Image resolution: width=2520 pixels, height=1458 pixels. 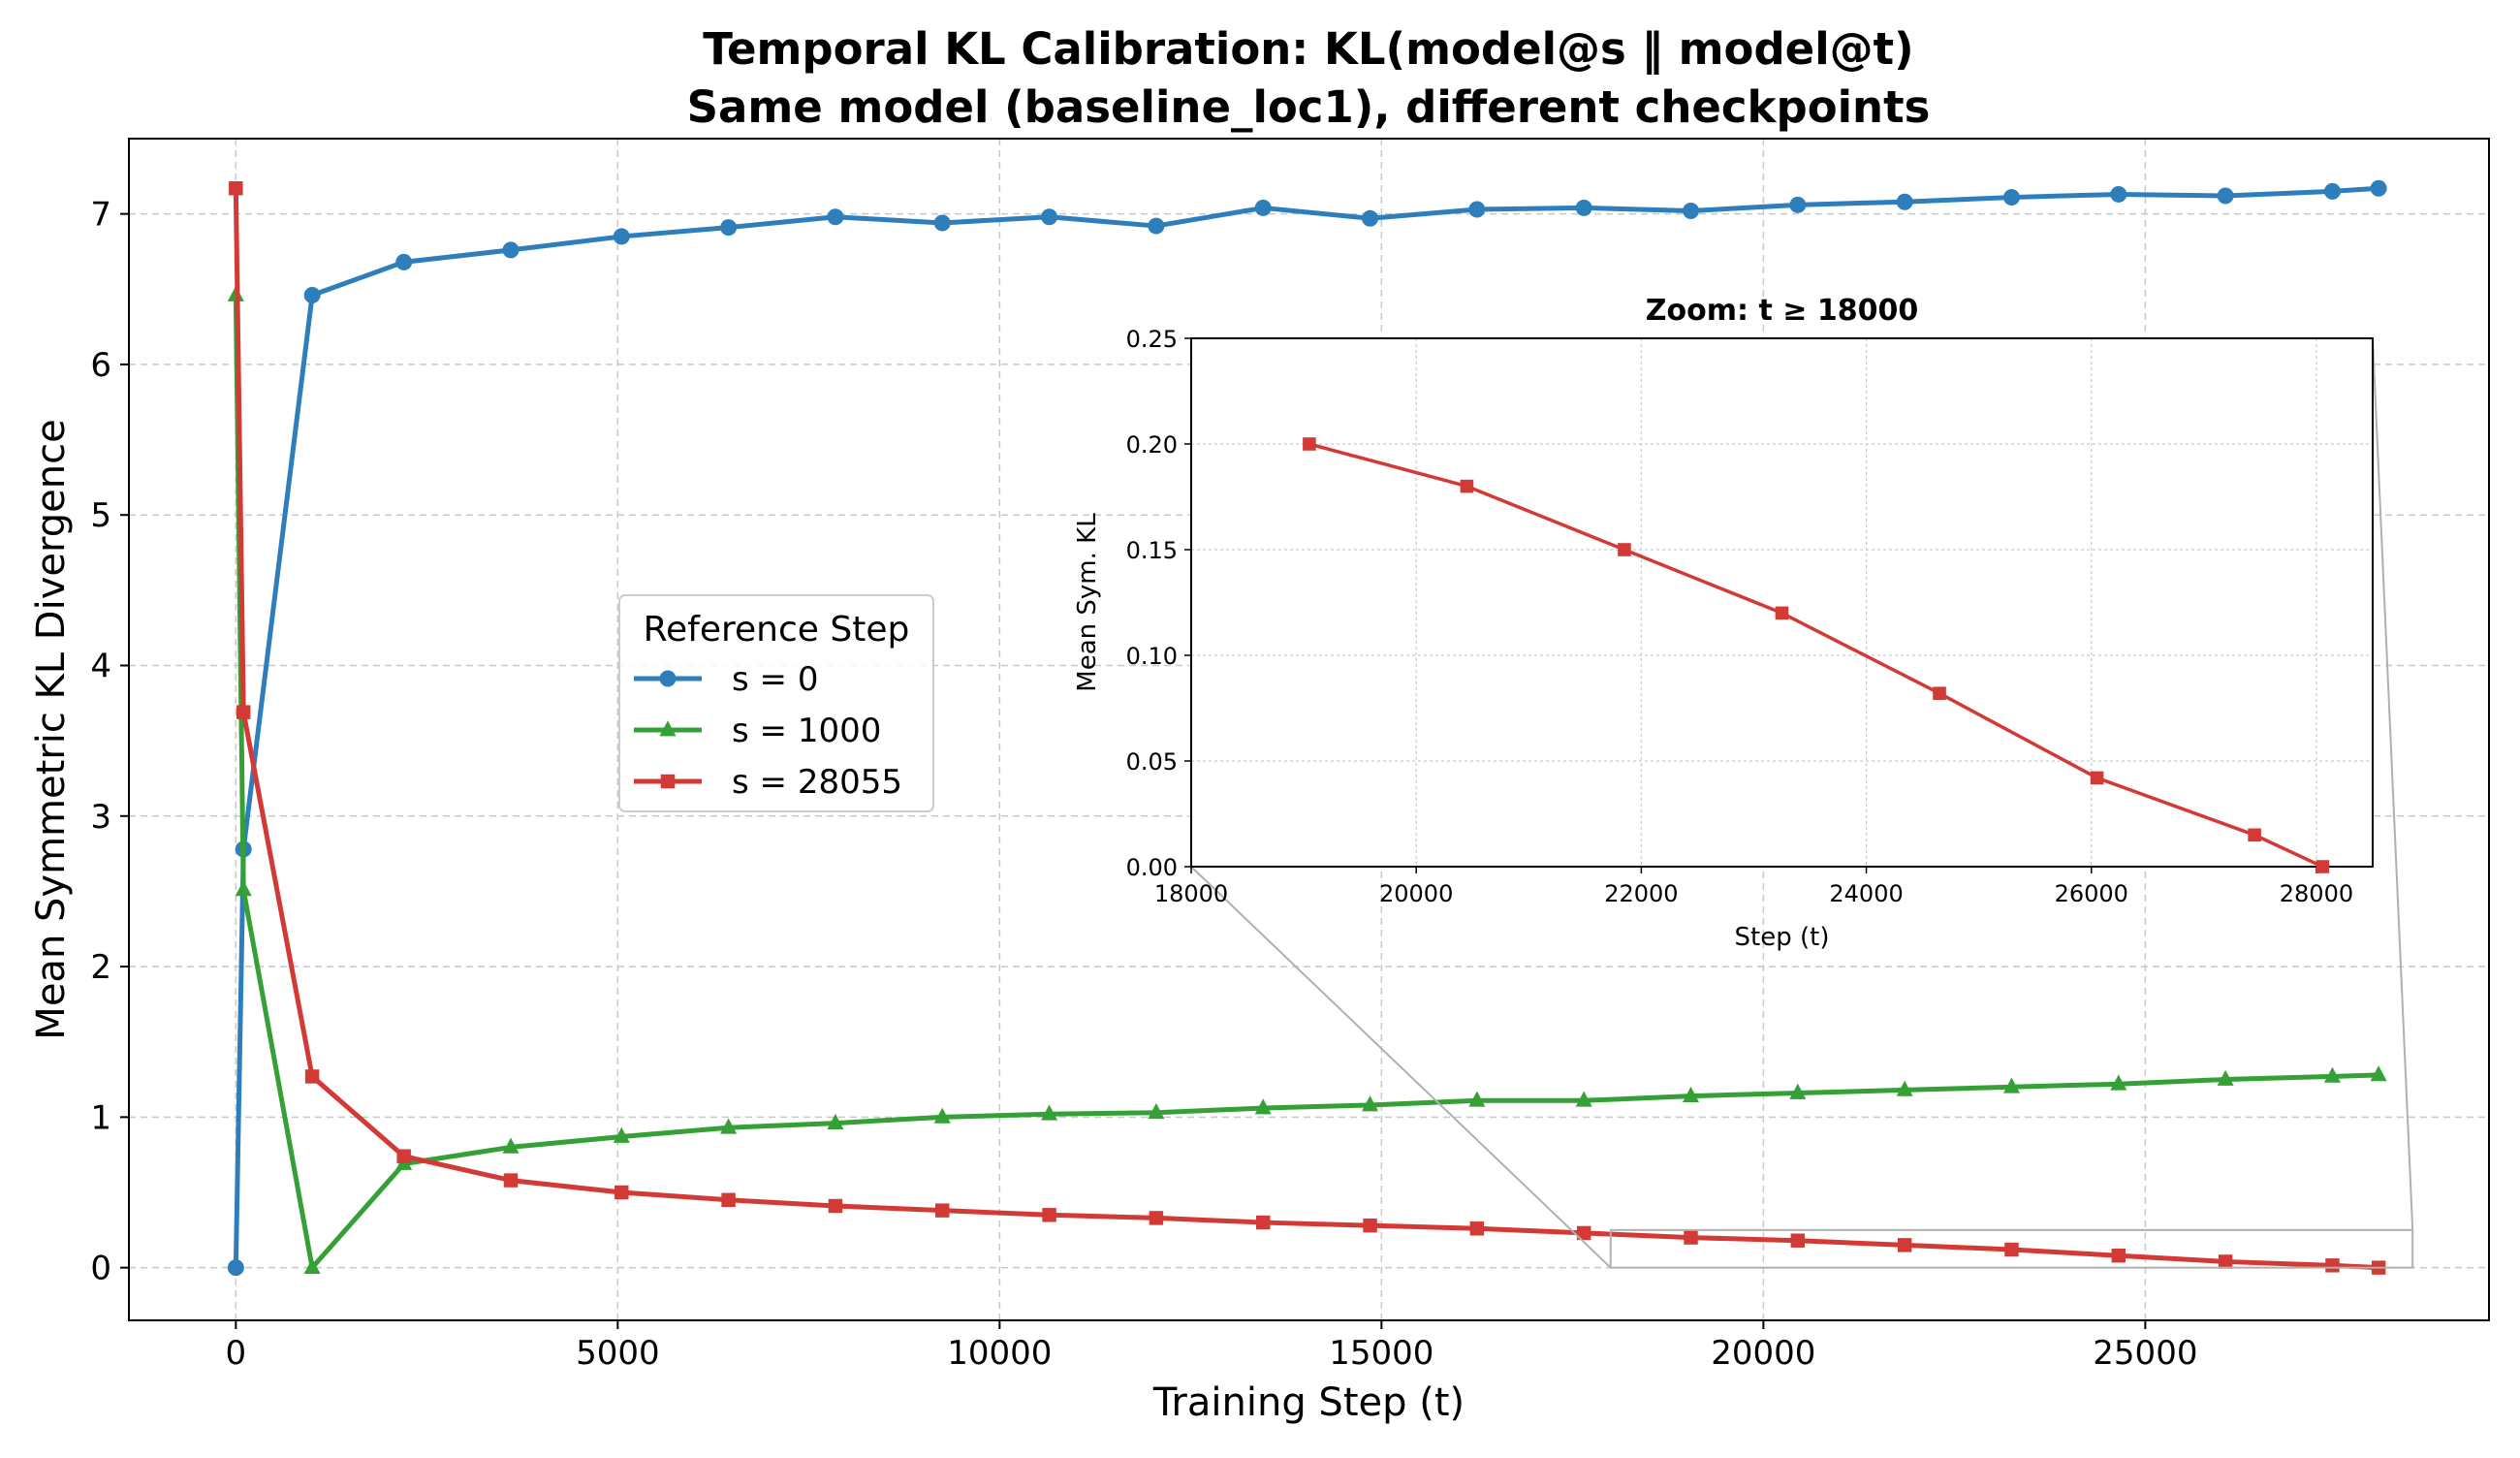 What do you see at coordinates (101, 1117) in the screenshot?
I see `y-tick-label: 1` at bounding box center [101, 1117].